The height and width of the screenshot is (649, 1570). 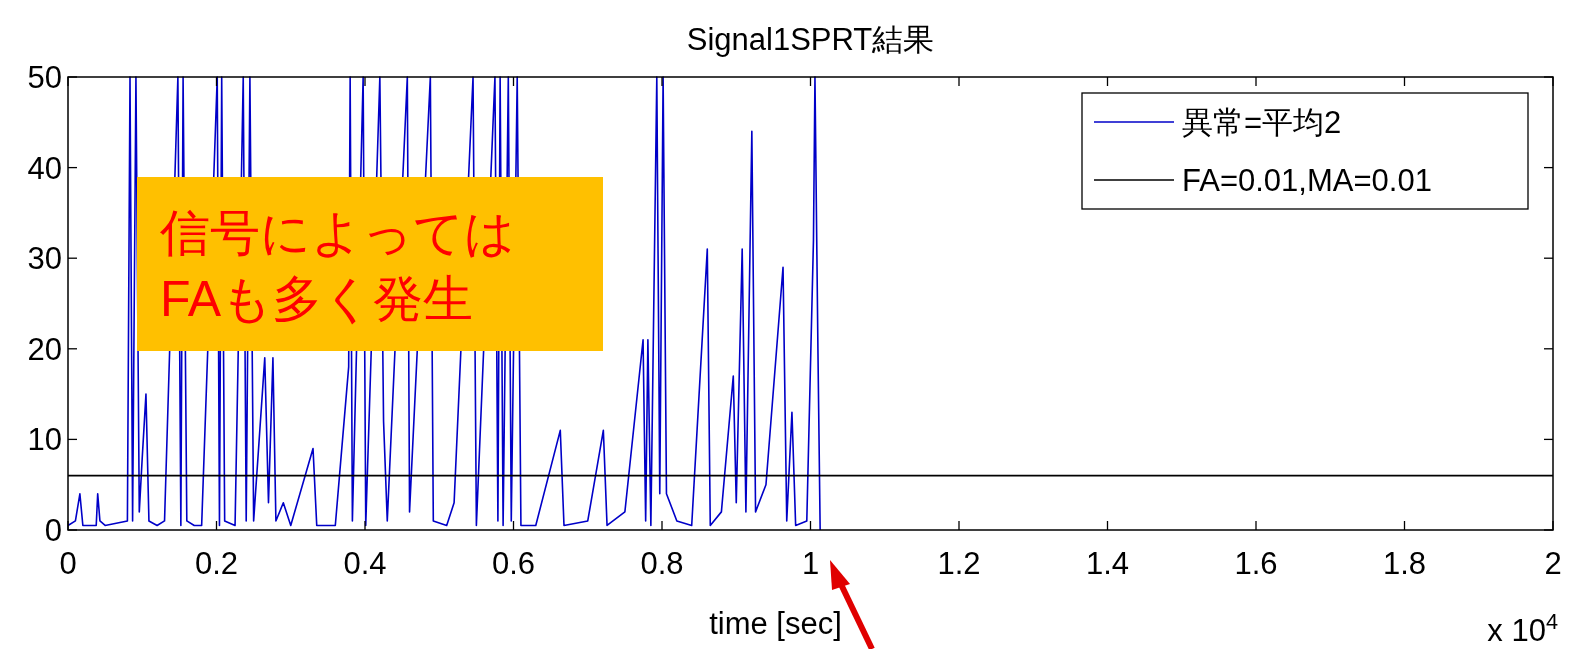 I want to click on x-tick-label: 0.2, so click(x=216, y=563).